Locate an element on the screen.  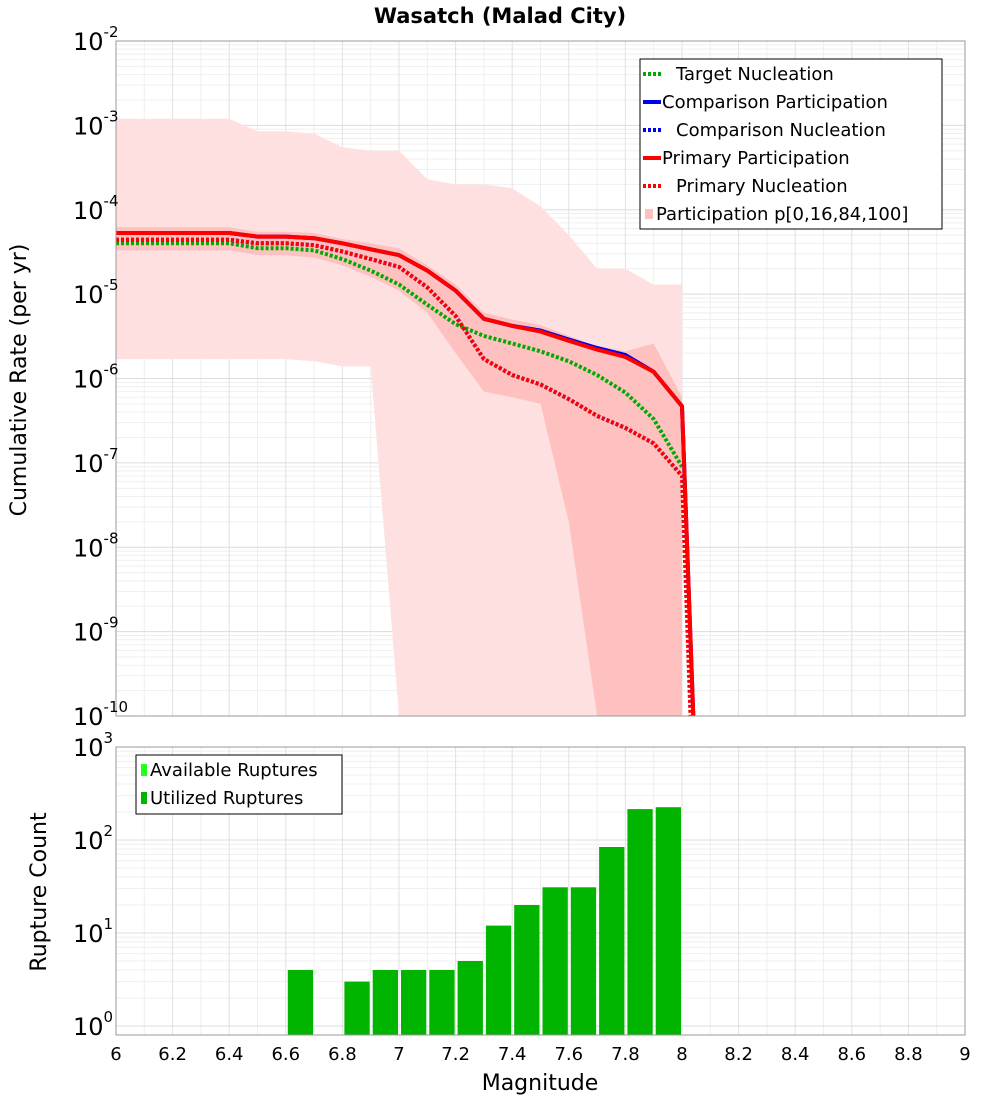
x-tick-label: 8.8 is located at coordinates (908, 1054).